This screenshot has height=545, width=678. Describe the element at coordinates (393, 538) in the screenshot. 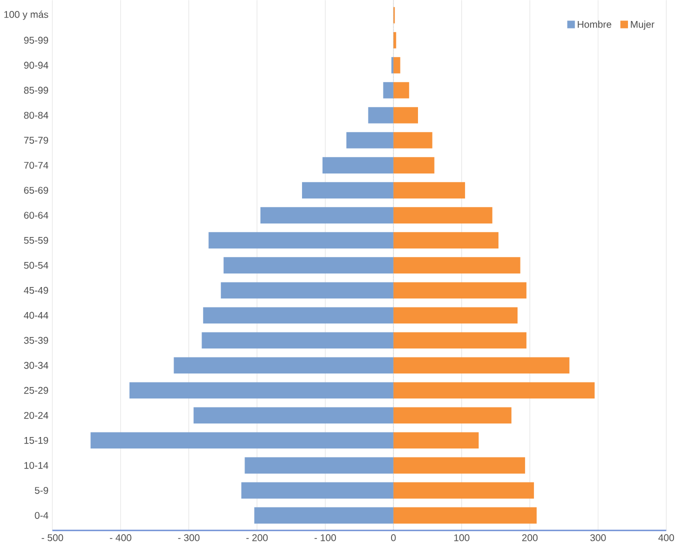

I see `x-tick-label: 0` at that location.